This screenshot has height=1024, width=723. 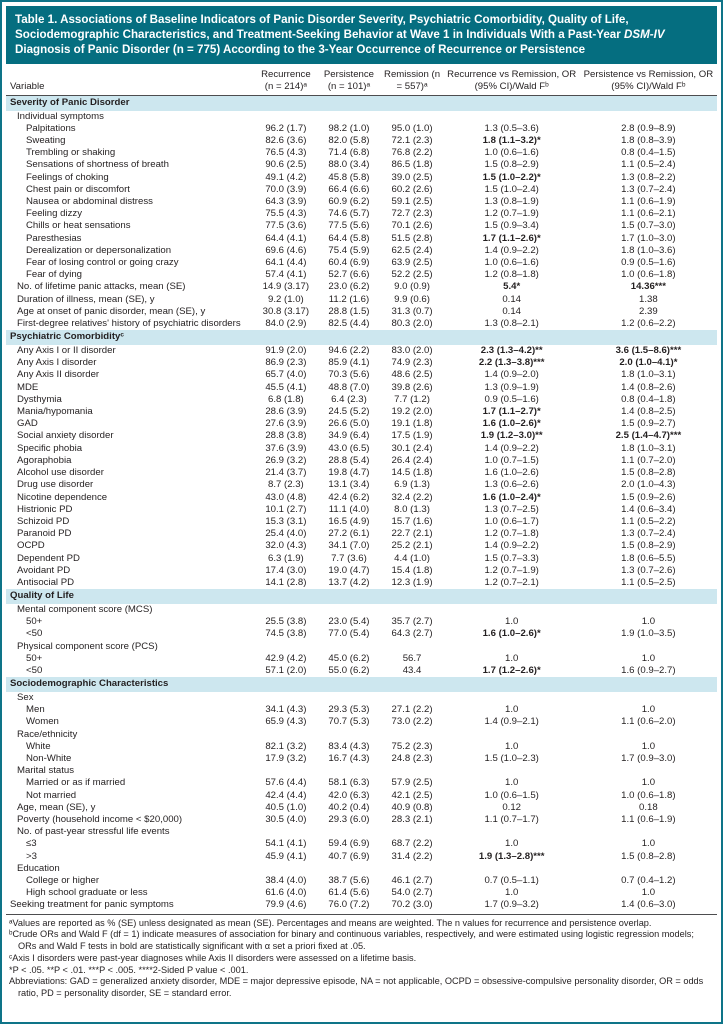 What do you see at coordinates (644, 35) in the screenshot?
I see `title-text-italic: DSM-IV` at bounding box center [644, 35].